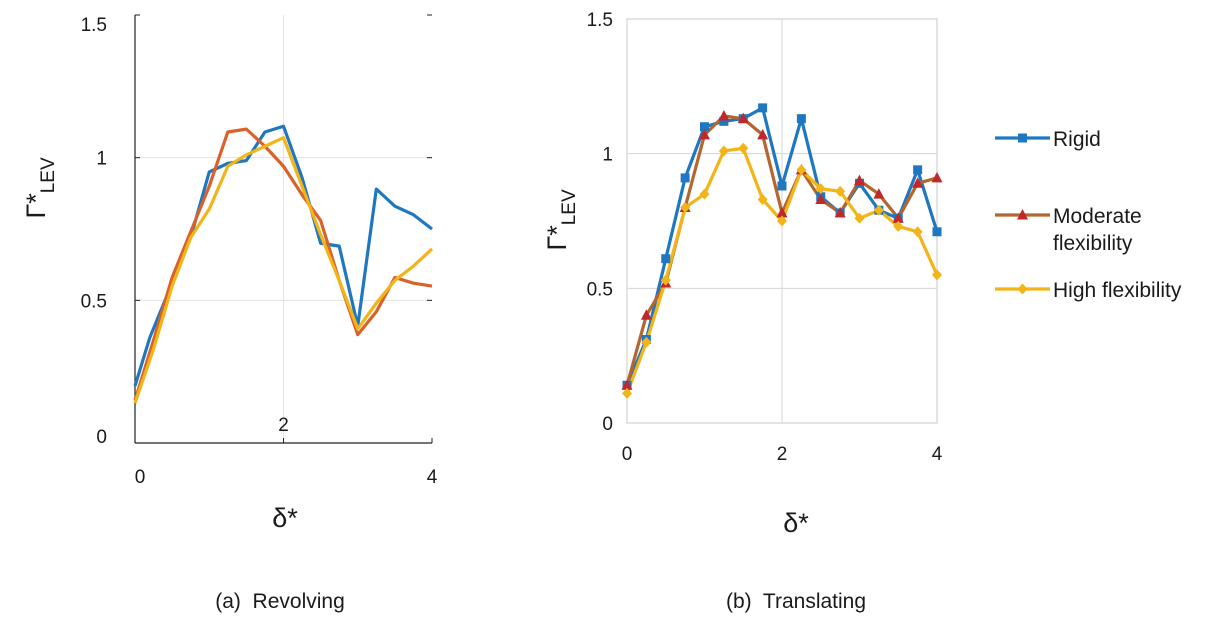 The height and width of the screenshot is (628, 1225). I want to click on panel-b-caption: (b) Translating, so click(796, 601).